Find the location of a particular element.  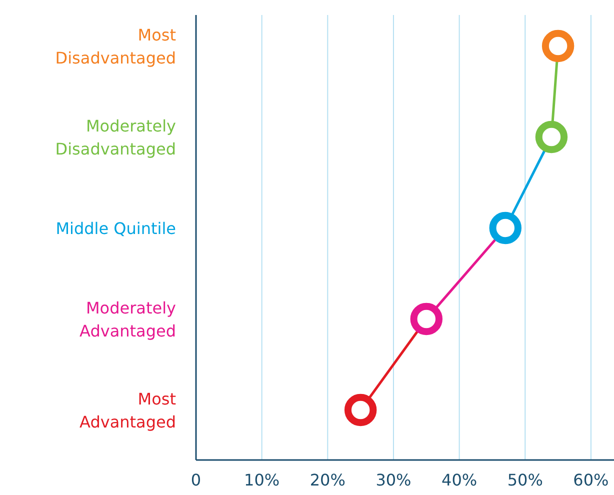

x-tick-label: 40% is located at coordinates (460, 480).